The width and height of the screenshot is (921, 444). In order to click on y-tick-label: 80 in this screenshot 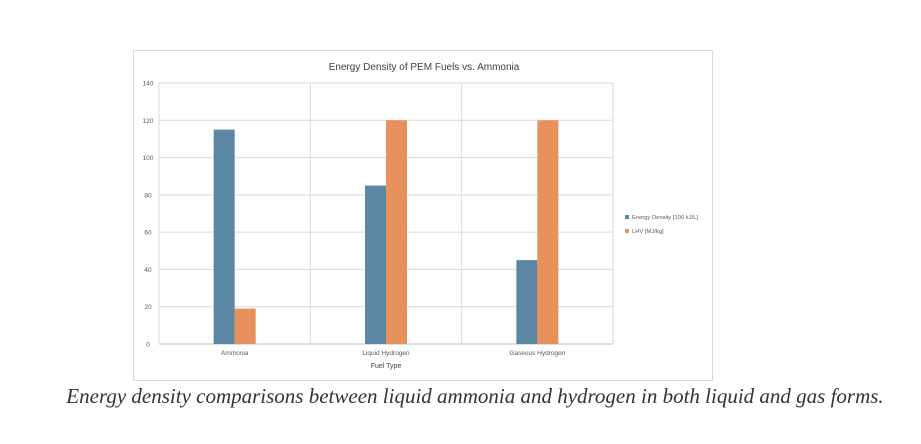, I will do `click(148, 195)`.